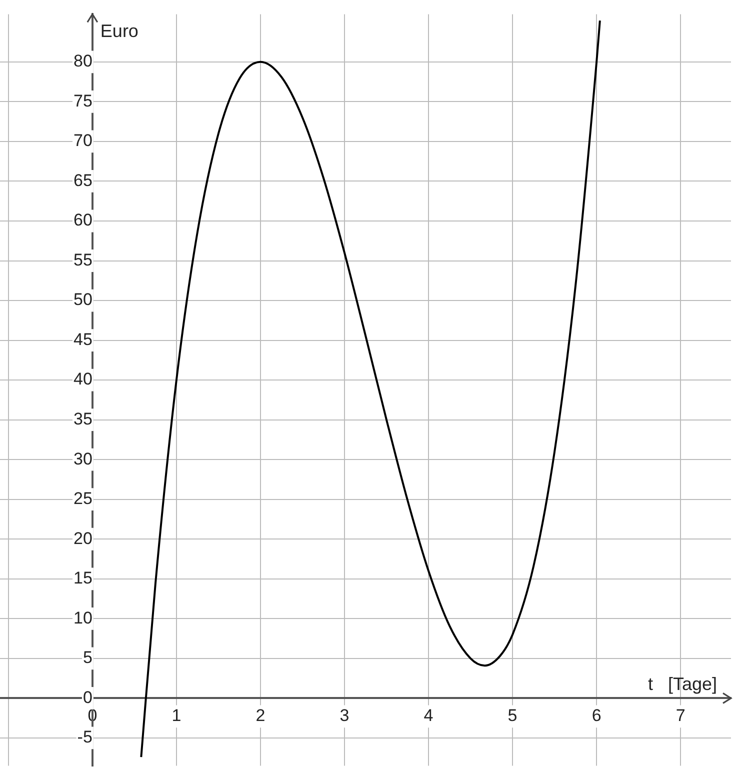 This screenshot has width=733, height=780. I want to click on y-tick-label: 60, so click(83, 220).